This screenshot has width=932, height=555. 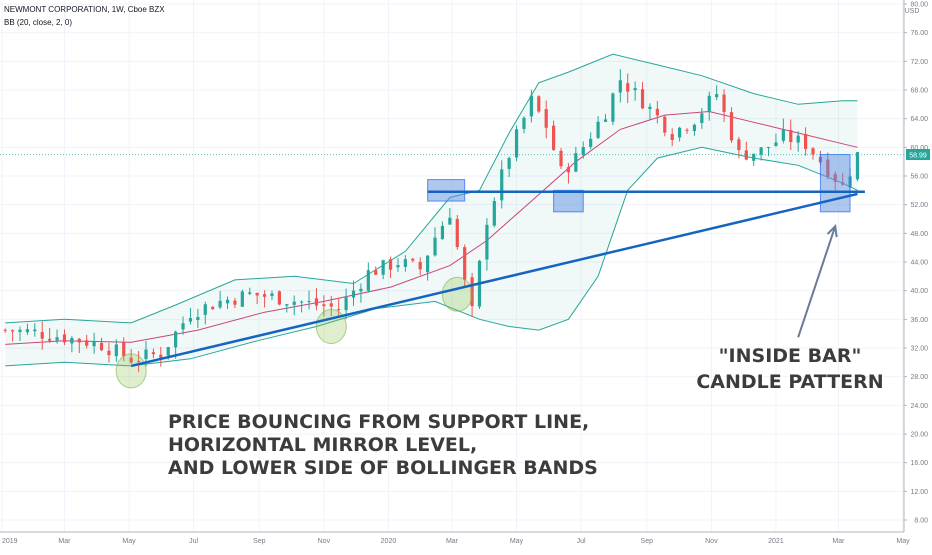 I want to click on time-tick-label: Nov, so click(x=324, y=541).